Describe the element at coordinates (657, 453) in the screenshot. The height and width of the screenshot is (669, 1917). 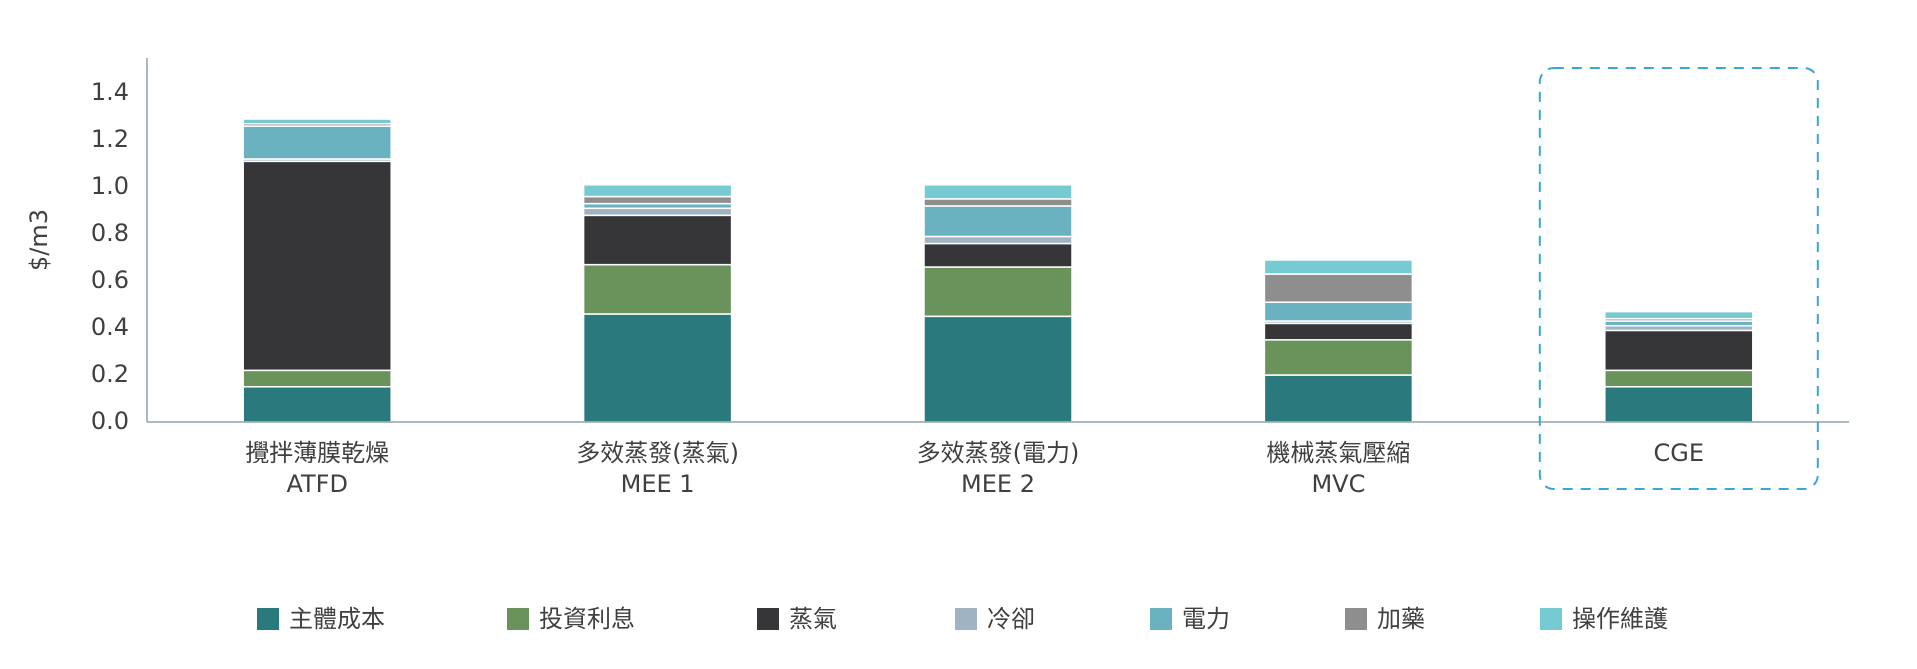
I see `x-tick-label: 多效蒸發(蒸氣)` at that location.